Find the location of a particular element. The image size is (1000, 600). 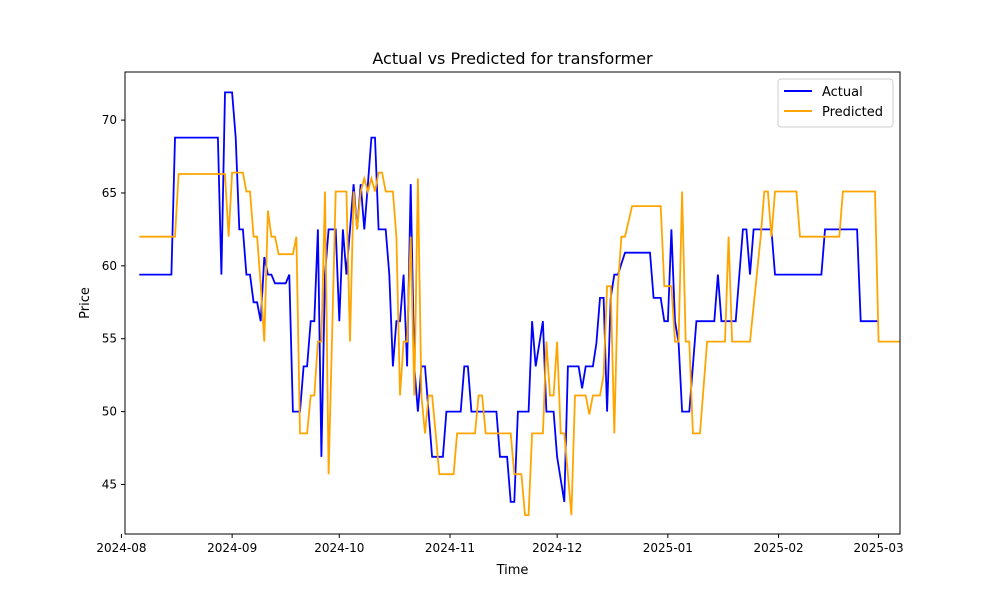

y-tick-label: 60 is located at coordinates (109, 266).